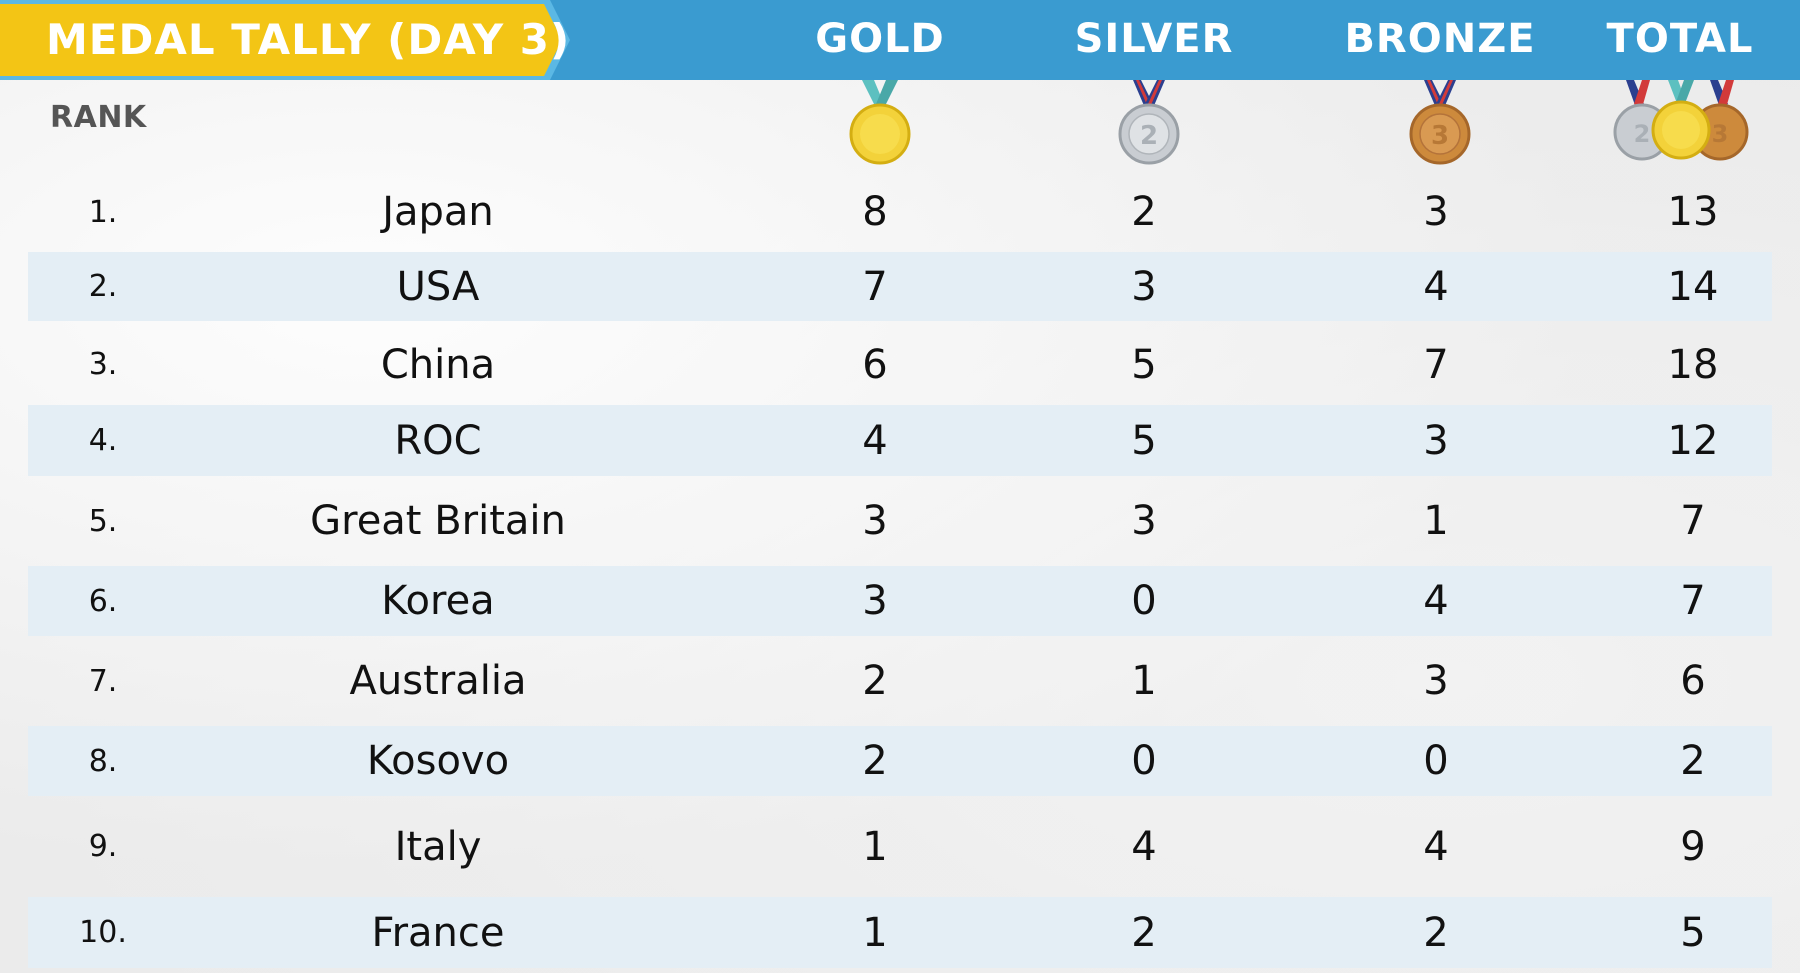 The height and width of the screenshot is (973, 1800). Describe the element at coordinates (875, 212) in the screenshot. I see `gold-count-cell: 8` at that location.